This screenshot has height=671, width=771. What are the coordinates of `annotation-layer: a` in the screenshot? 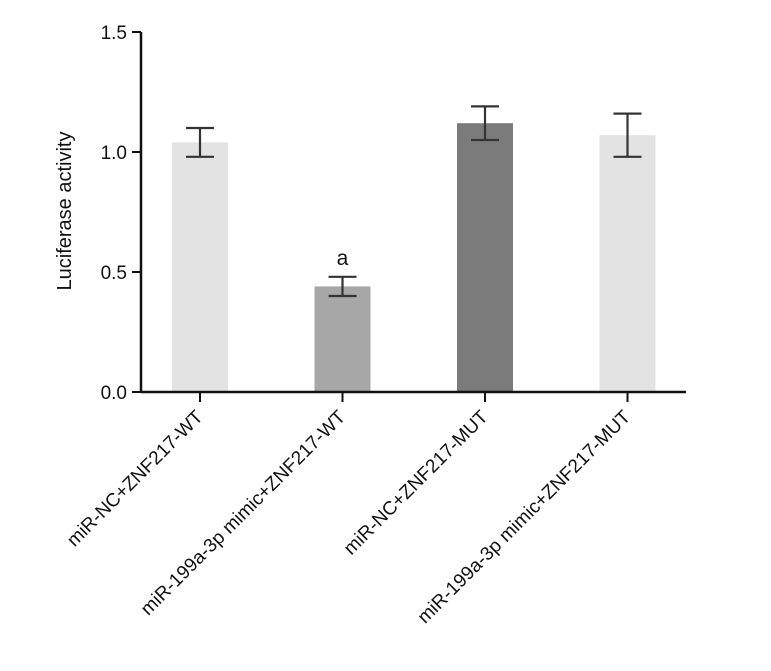 It's located at (343, 258).